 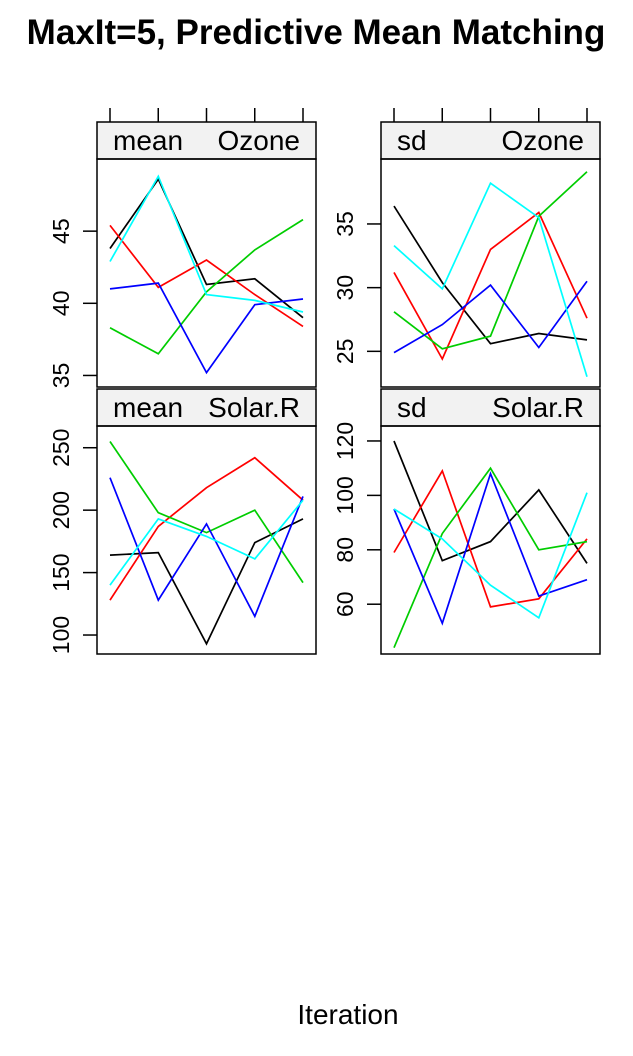 What do you see at coordinates (345, 441) in the screenshot?
I see `y-tick-label: 120` at bounding box center [345, 441].